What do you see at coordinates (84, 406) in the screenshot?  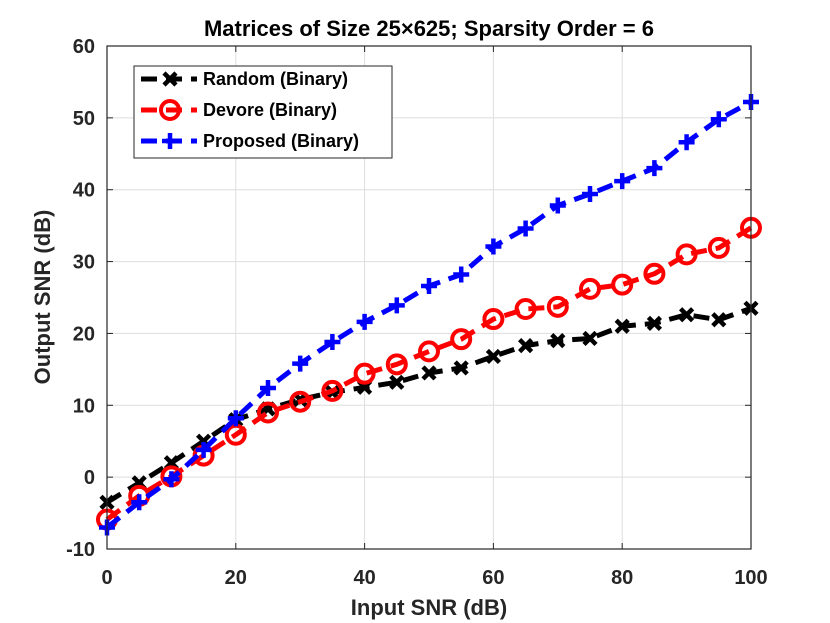 I see `y-tick-label: 10` at bounding box center [84, 406].